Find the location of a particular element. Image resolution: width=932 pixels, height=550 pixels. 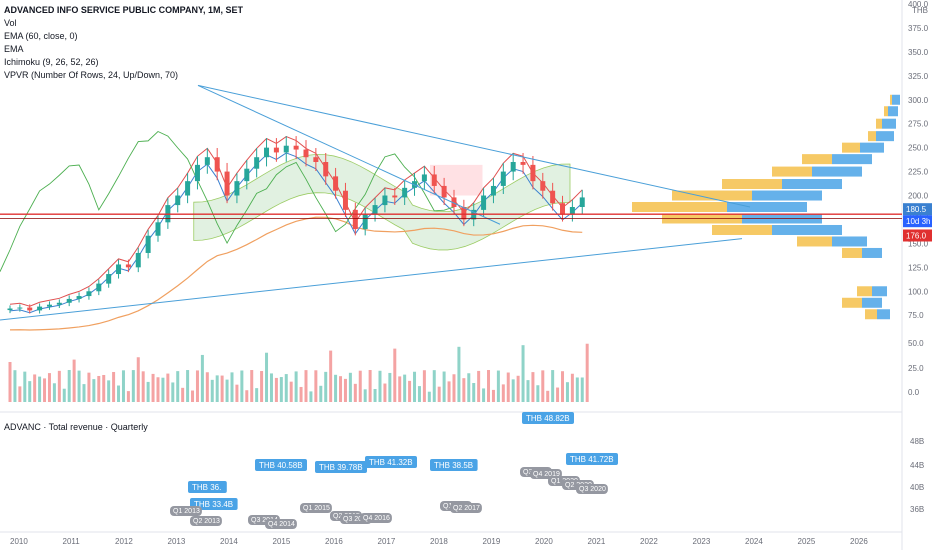

price-tick-label: 75.0 is located at coordinates (916, 315).